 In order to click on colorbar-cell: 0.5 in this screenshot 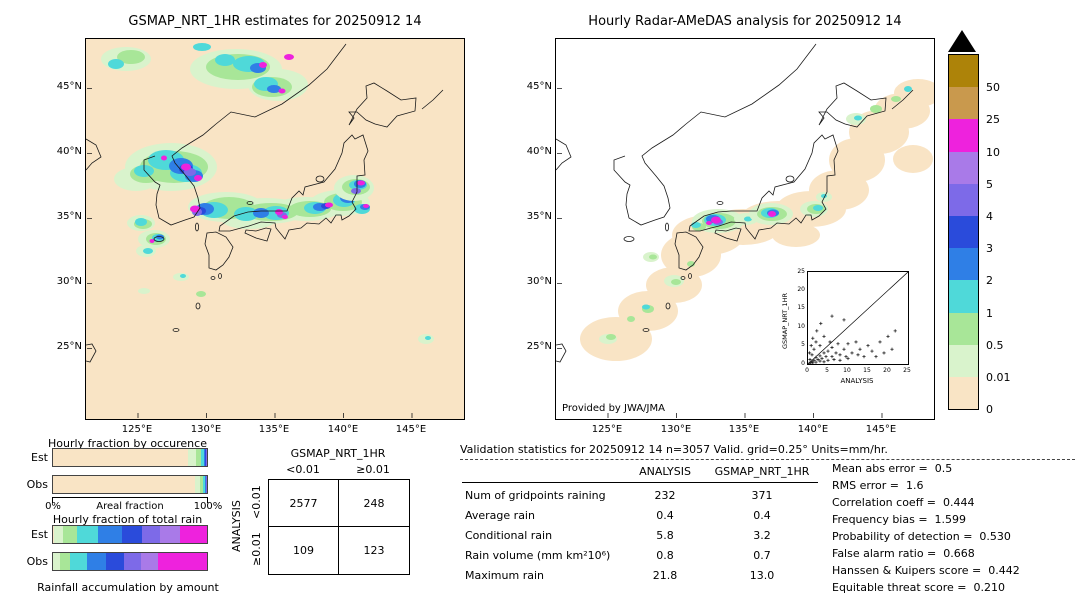, I will do `click(976, 332)`.